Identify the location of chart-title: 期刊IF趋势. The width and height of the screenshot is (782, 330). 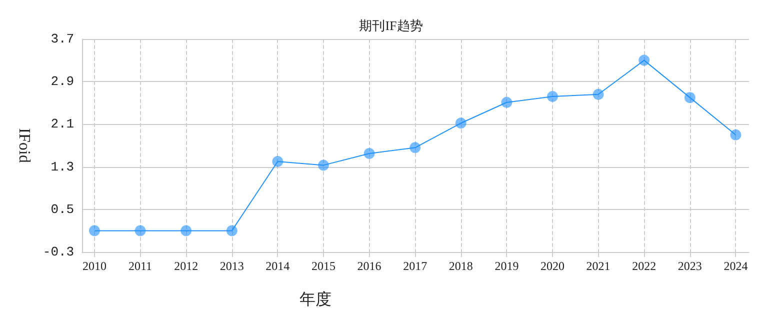
(391, 25).